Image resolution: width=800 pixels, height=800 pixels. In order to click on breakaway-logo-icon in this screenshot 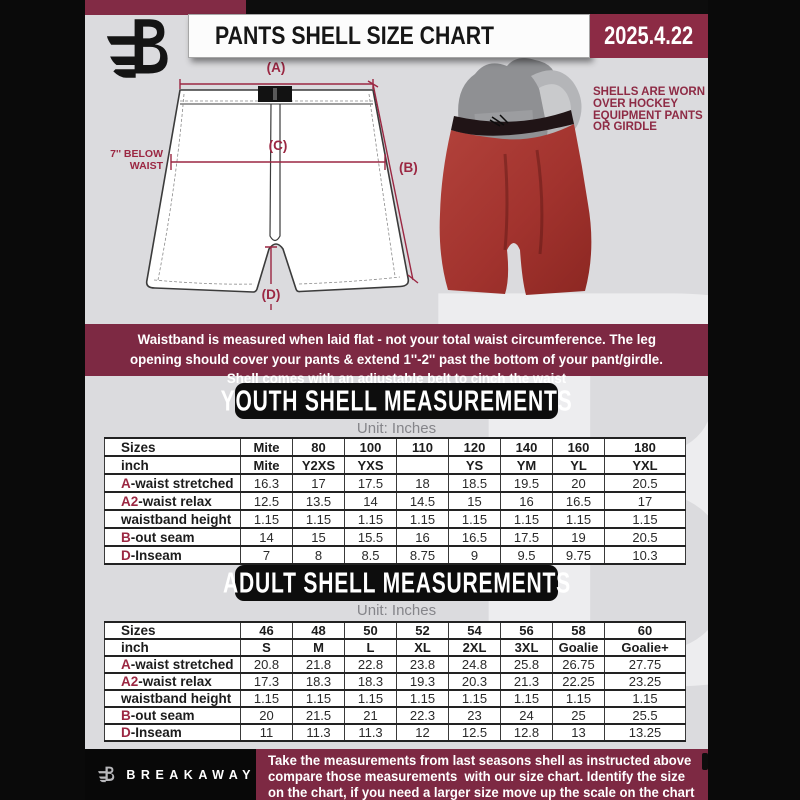, I will do `click(141, 51)`.